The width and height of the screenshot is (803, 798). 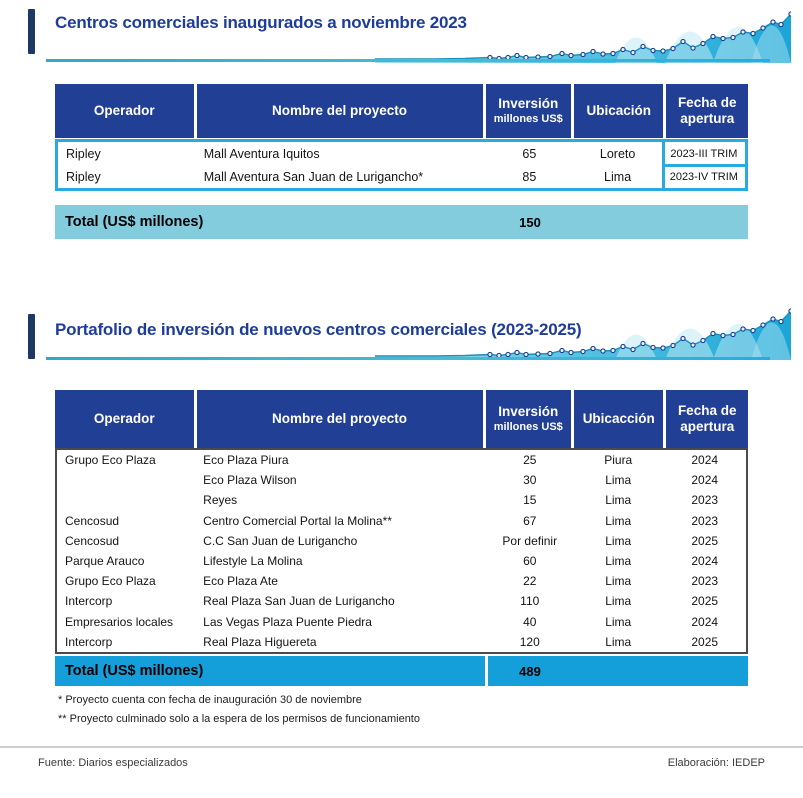 What do you see at coordinates (408, 60) in the screenshot?
I see `section1-underline` at bounding box center [408, 60].